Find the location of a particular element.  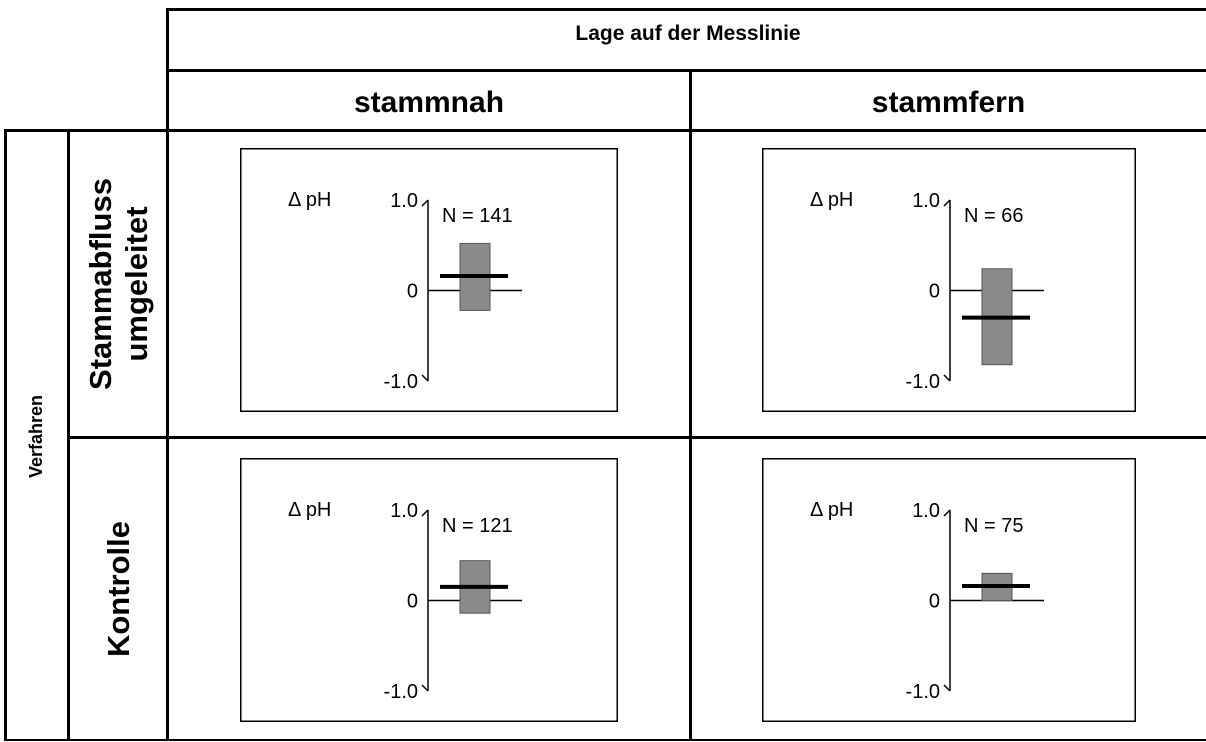

chart-panel-umgeleitet-stammfern: Δ pH 1.0 0 -1.0 N = 66 is located at coordinates (949, 280).